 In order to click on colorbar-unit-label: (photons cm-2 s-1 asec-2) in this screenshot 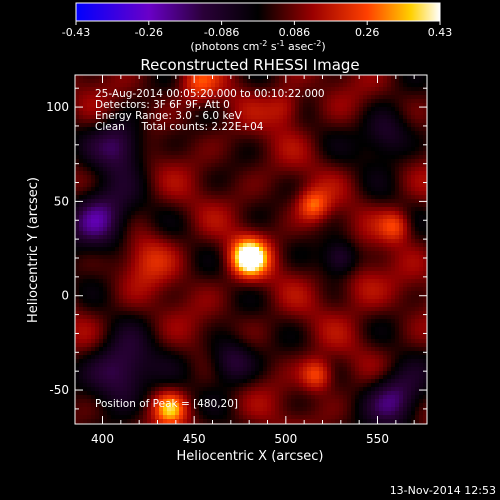, I will do `click(257, 46)`.